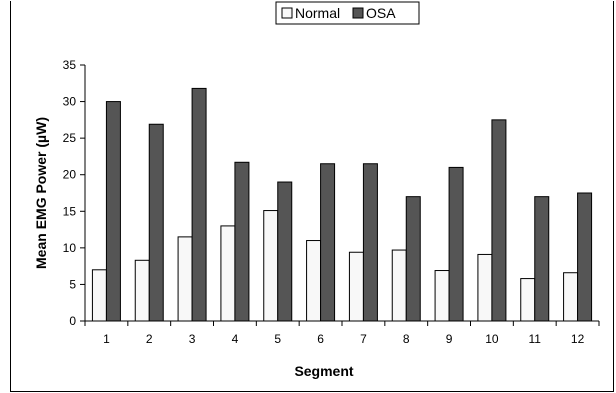 This screenshot has height=393, width=616. I want to click on x-tick-label: 10, so click(492, 339).